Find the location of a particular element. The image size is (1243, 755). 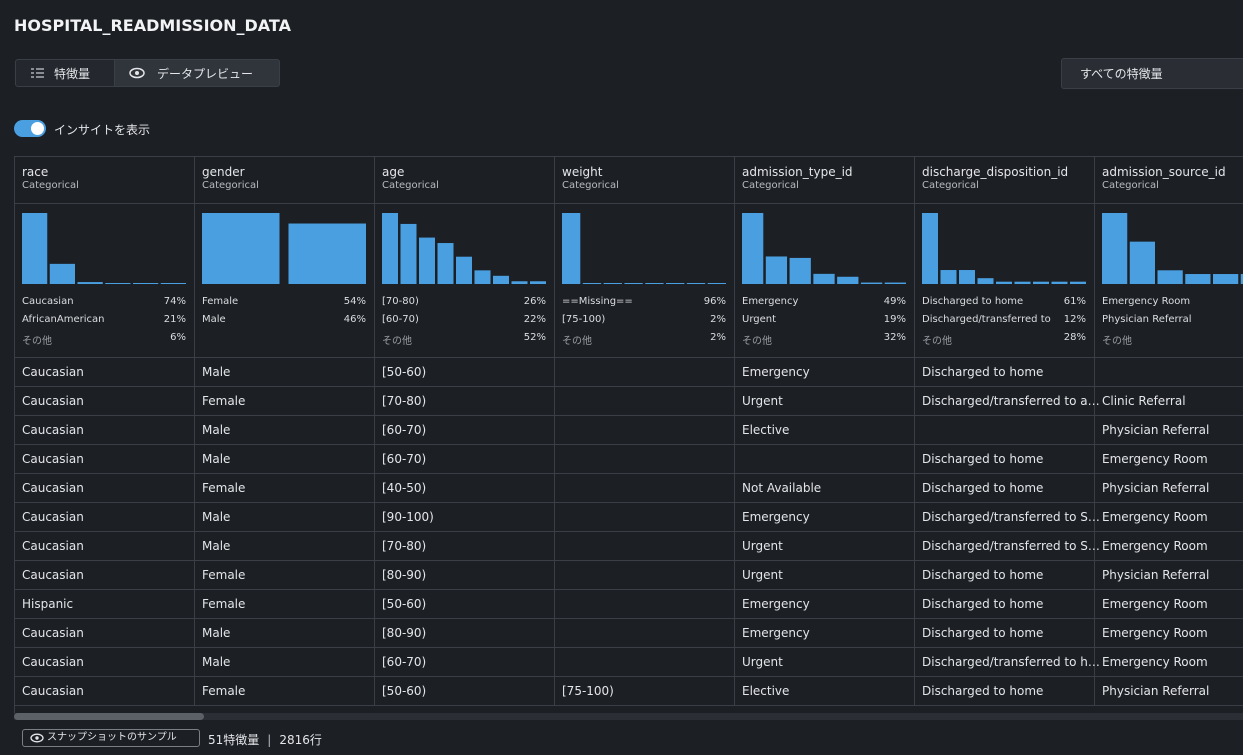

summary-pct: 74% is located at coordinates (174, 301).